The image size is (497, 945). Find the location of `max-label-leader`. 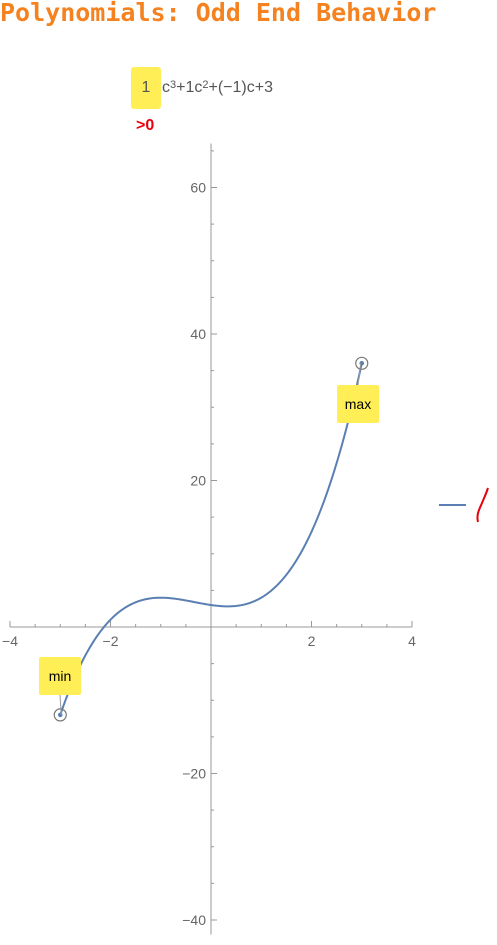

max-label-leader is located at coordinates (359, 374).